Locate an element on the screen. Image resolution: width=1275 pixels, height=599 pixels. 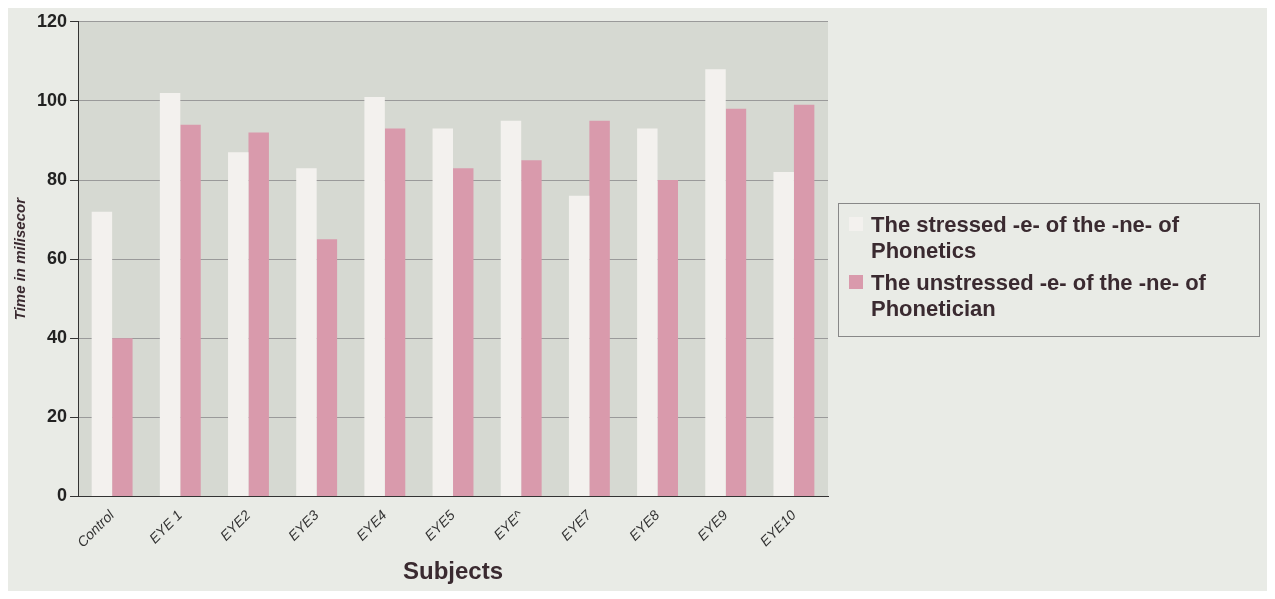
y-tick-label: 60 is located at coordinates (57, 258).